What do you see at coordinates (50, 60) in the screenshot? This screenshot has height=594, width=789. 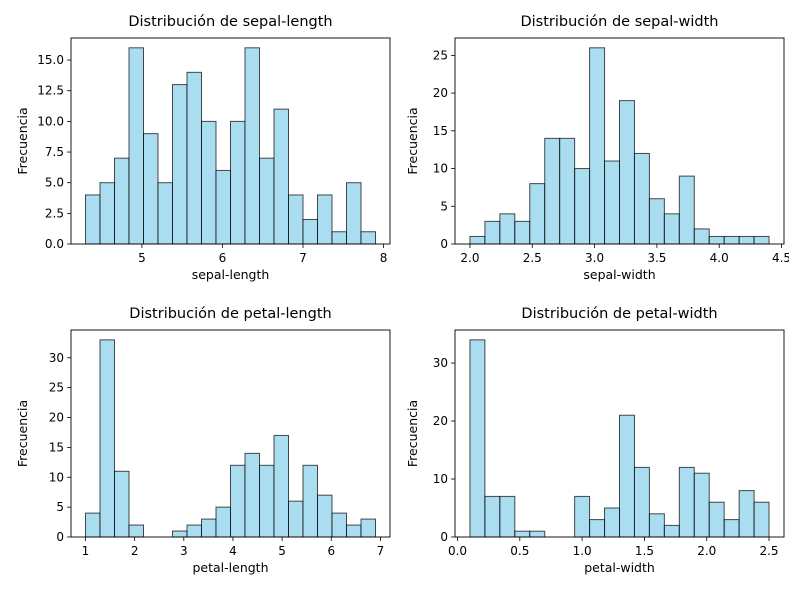 I see `y-tick-label: 15.0` at bounding box center [50, 60].